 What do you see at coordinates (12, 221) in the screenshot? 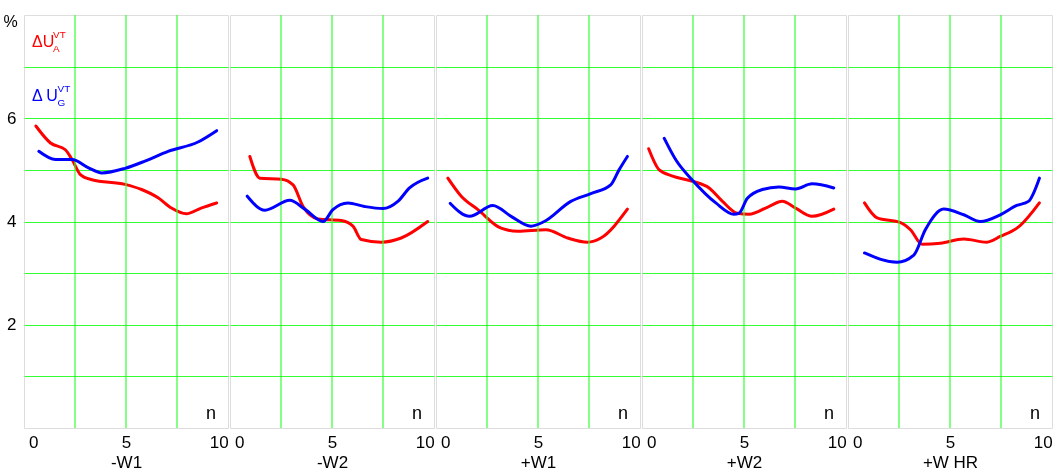
I see `y-tick-label: 4` at bounding box center [12, 221].